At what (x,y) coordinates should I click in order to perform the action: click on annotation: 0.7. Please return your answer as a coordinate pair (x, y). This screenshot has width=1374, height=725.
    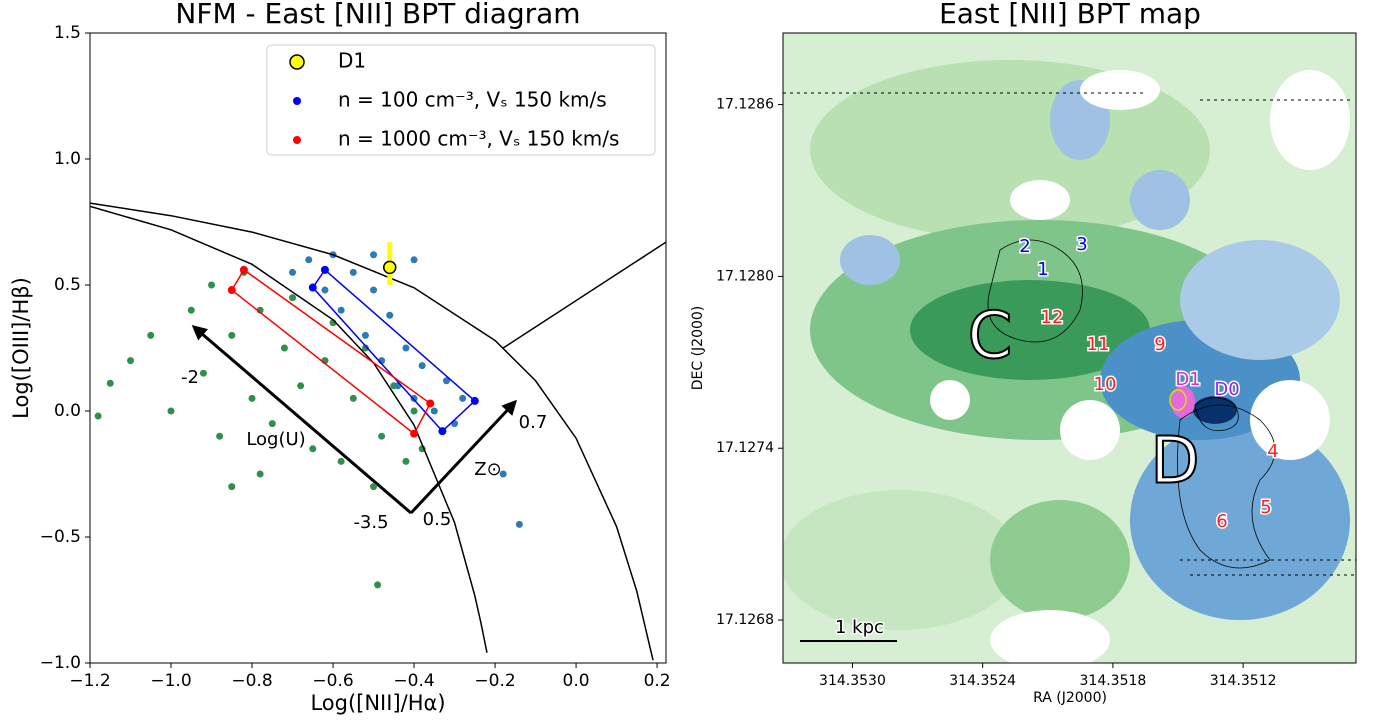
    Looking at the image, I should click on (533, 422).